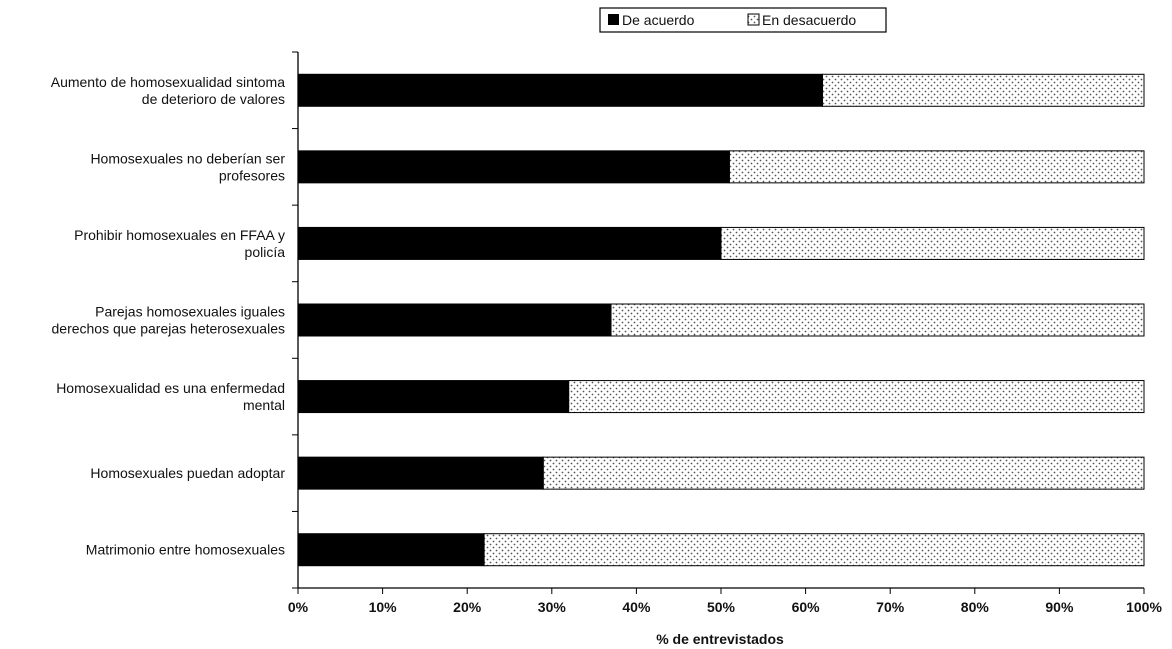  Describe the element at coordinates (613, 19) in the screenshot. I see `legend-swatch-de-acuerdo` at that location.